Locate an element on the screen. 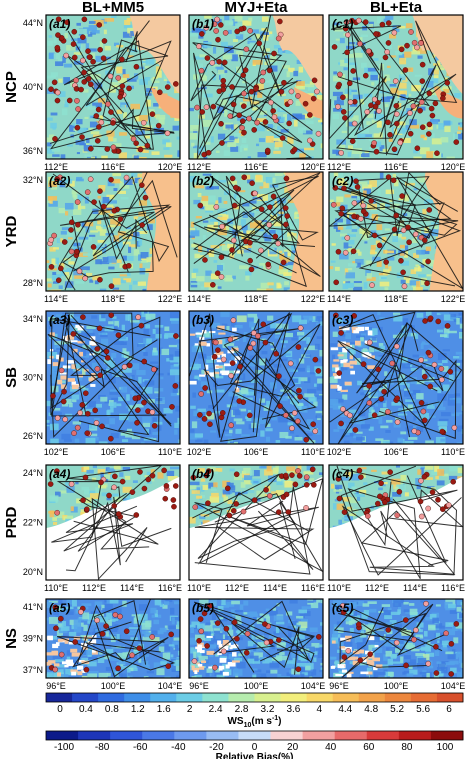 This screenshot has width=474, height=759. panel-label: (c3) is located at coordinates (342, 320).